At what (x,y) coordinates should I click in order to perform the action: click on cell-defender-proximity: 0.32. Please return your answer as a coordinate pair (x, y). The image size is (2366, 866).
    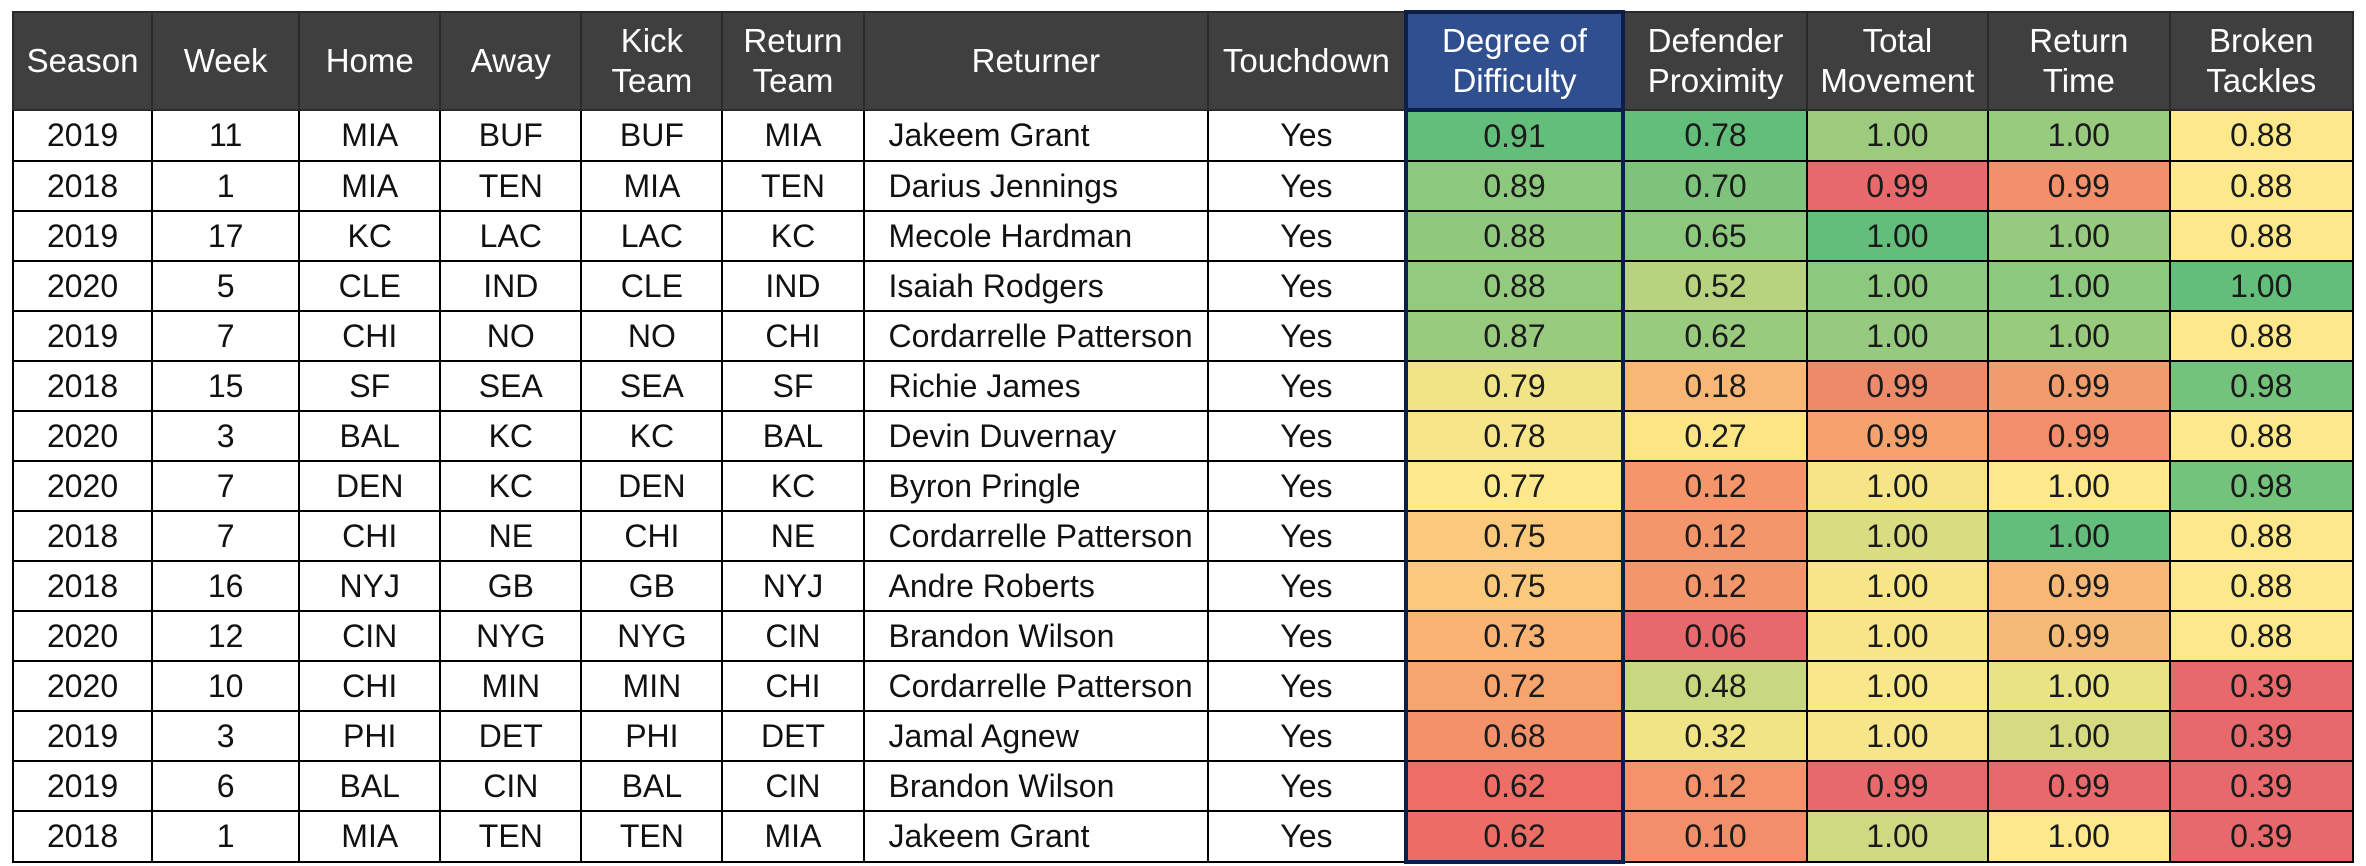
    Looking at the image, I should click on (1715, 736).